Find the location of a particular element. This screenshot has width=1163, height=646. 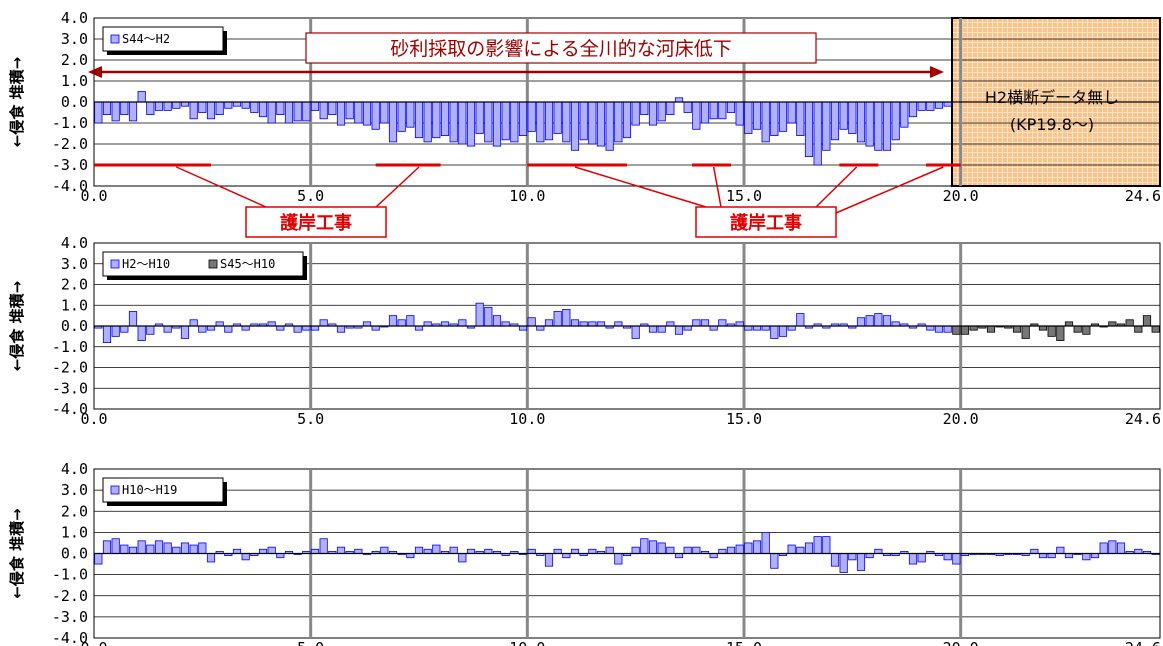

x-tick-label: 5.0 is located at coordinates (310, 642).